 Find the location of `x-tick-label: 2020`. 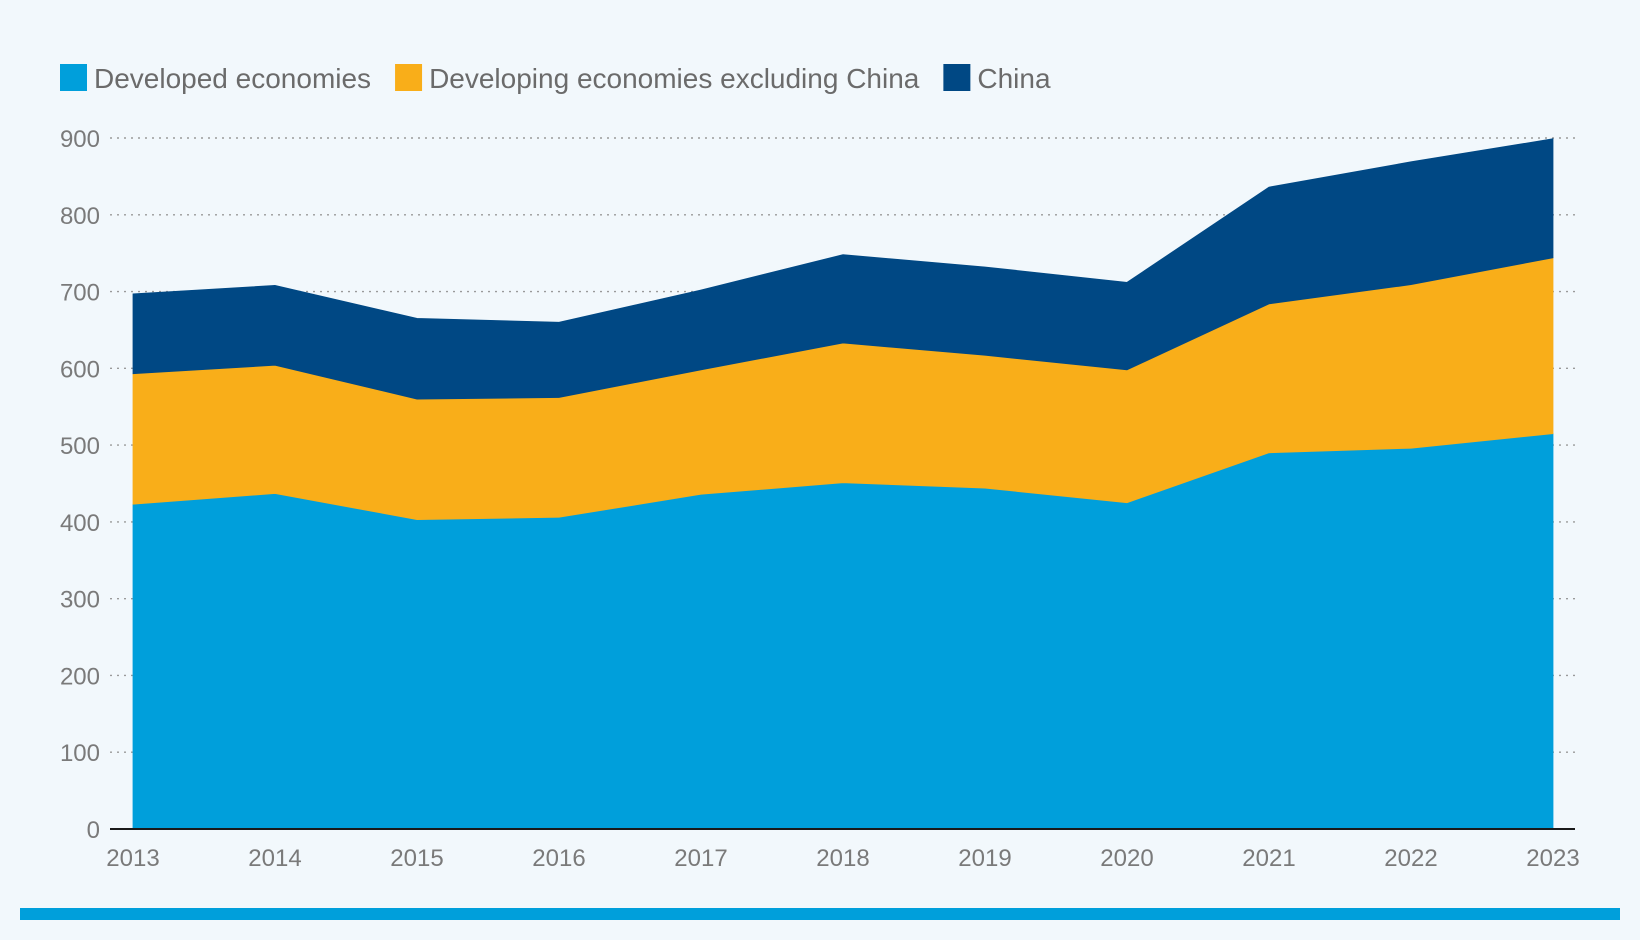

x-tick-label: 2020 is located at coordinates (1126, 858).